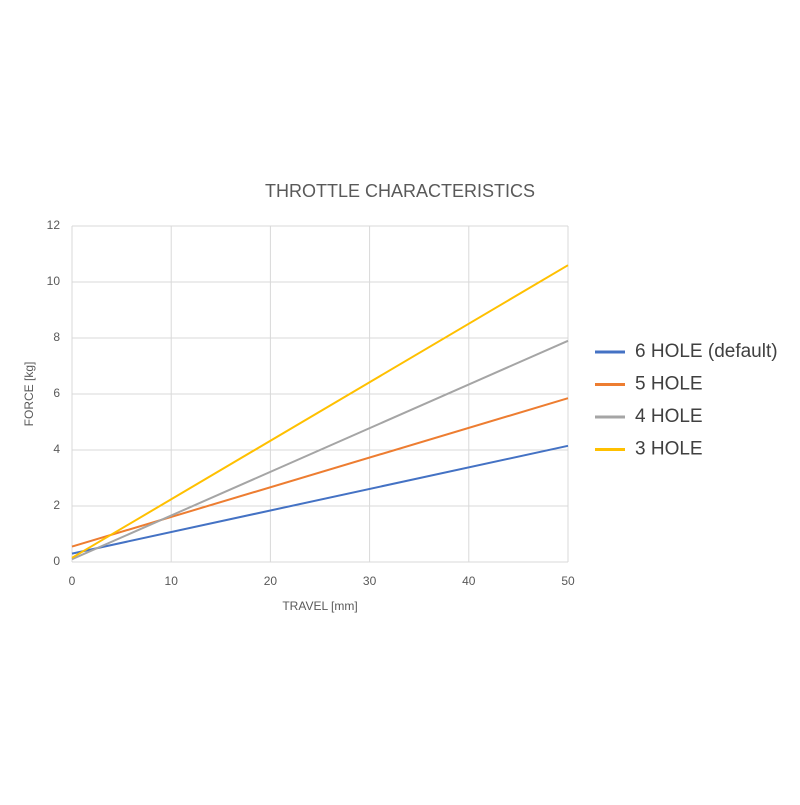 This screenshot has width=800, height=805. I want to click on x-tick-label: 20, so click(271, 581).